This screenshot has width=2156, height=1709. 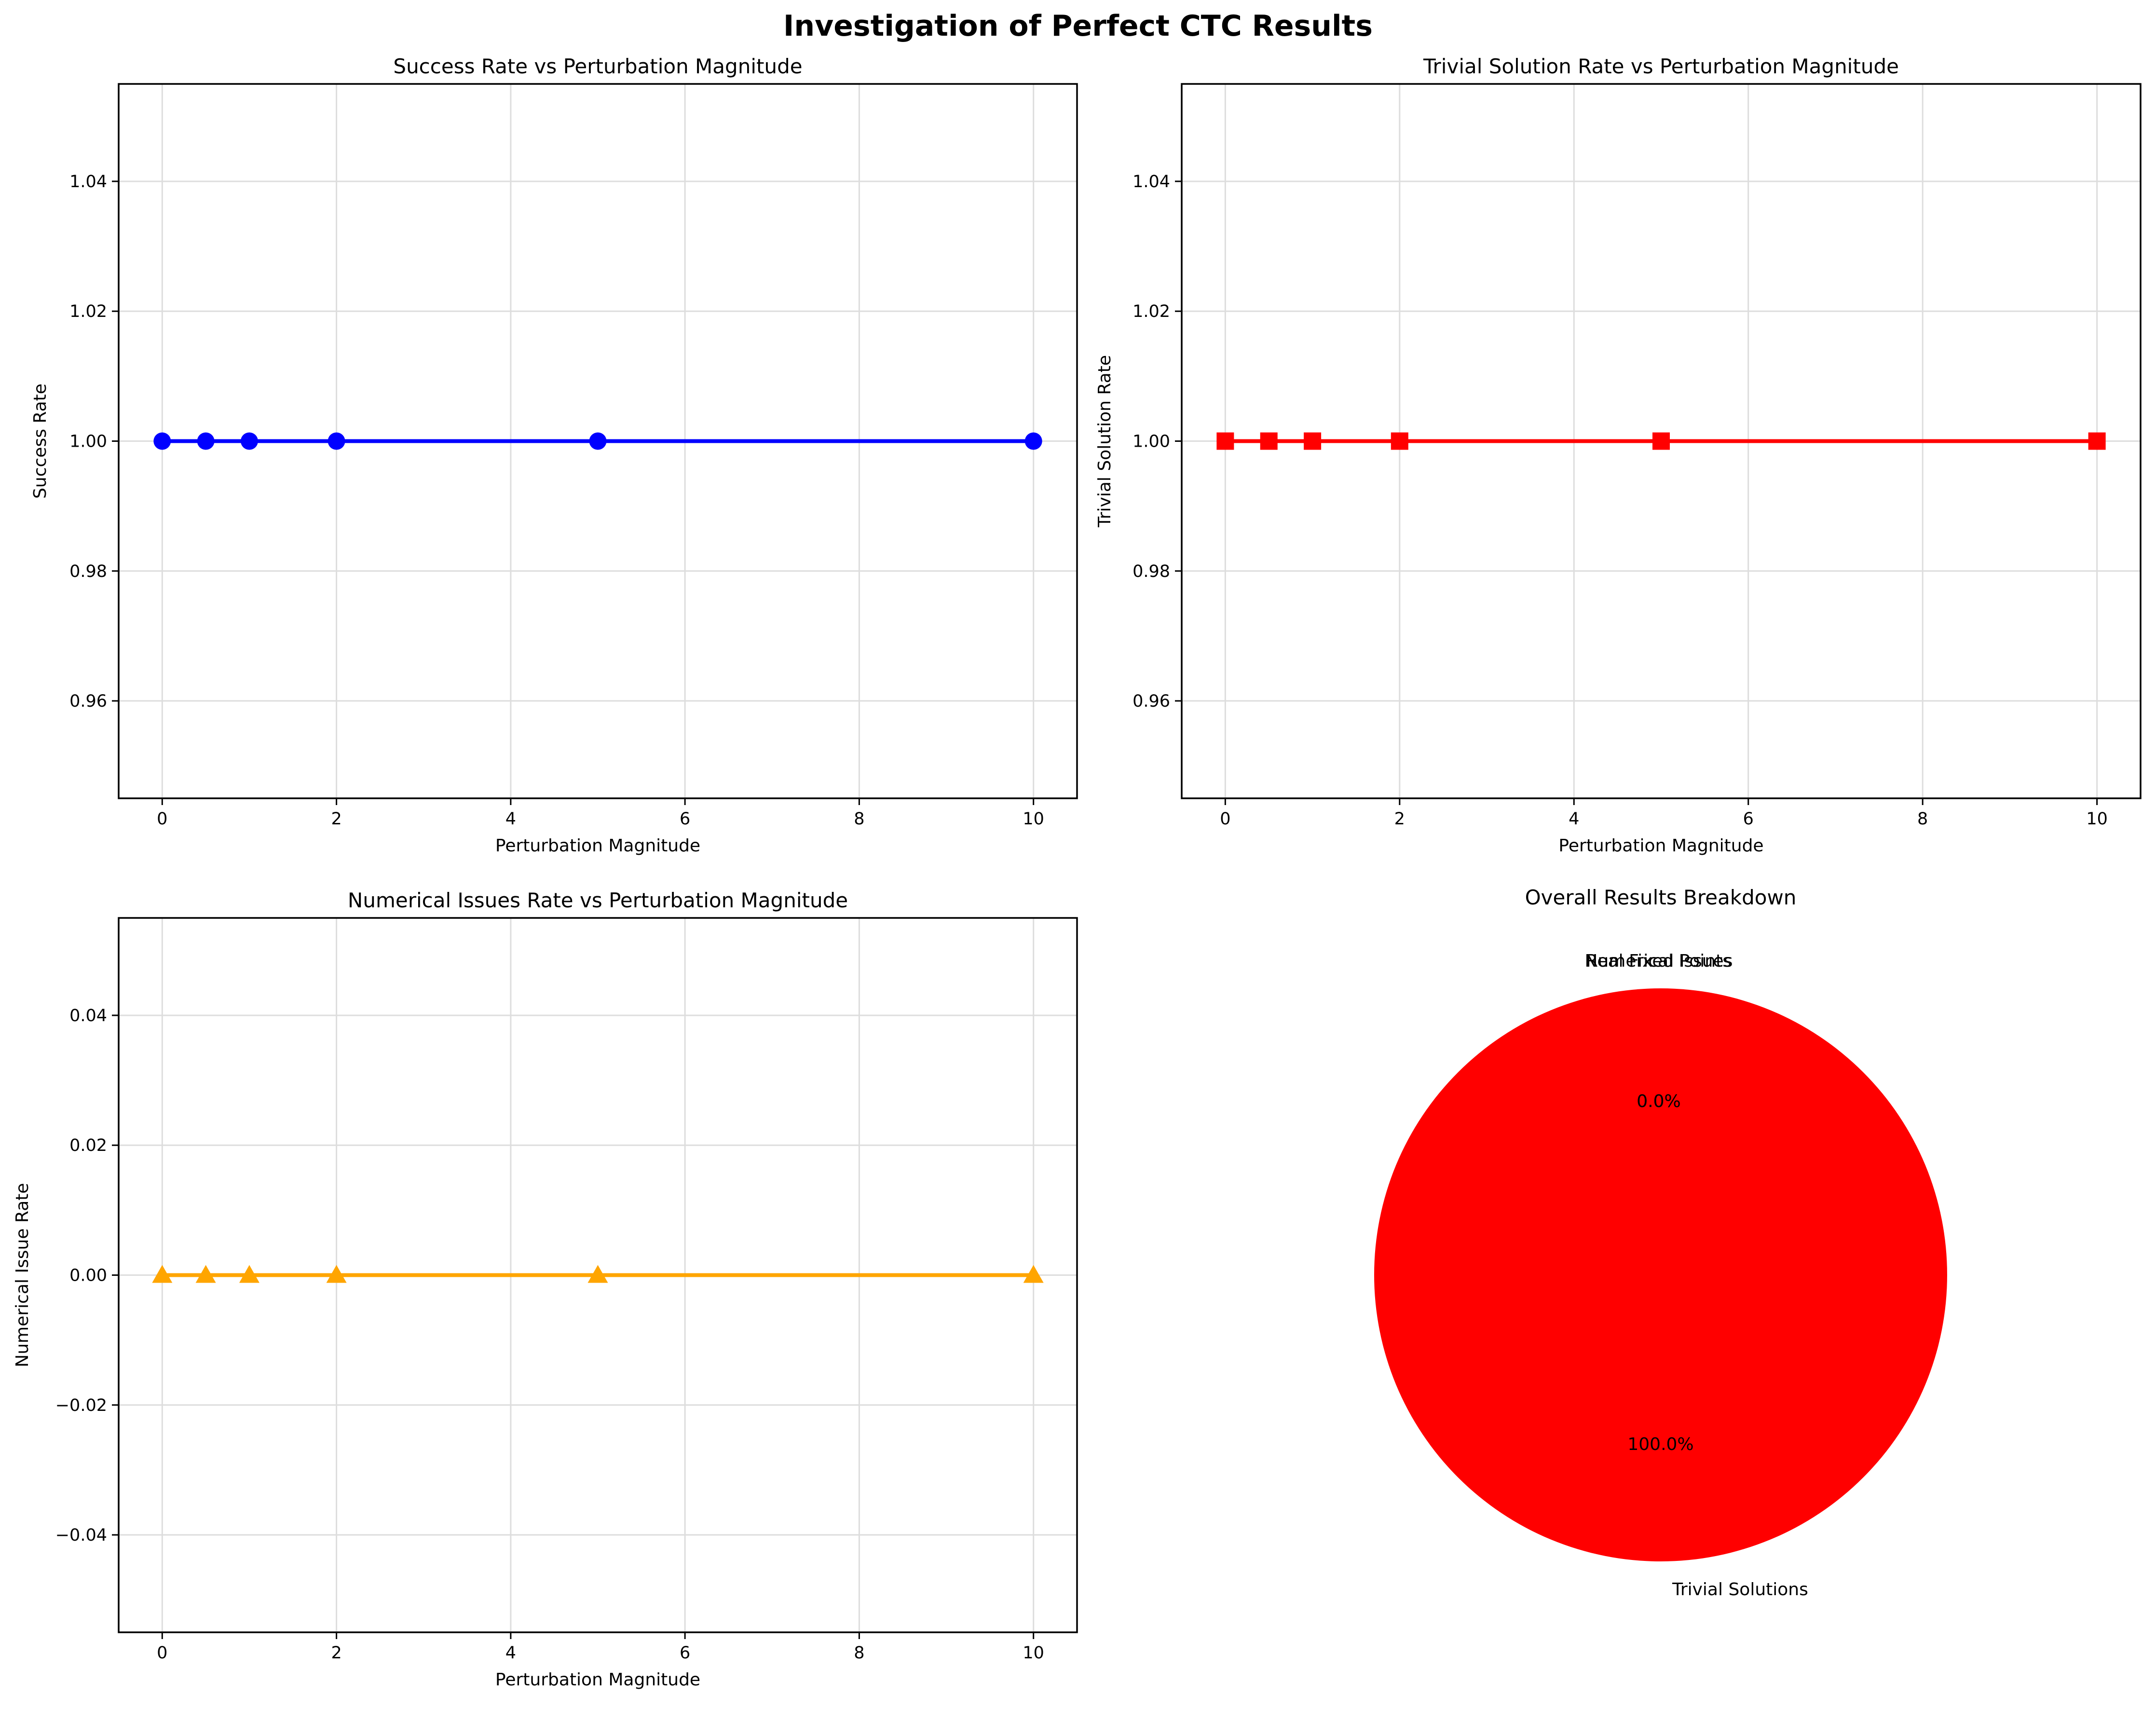 What do you see at coordinates (597, 66) in the screenshot?
I see `chart-title: Success Rate vs Perturbation Magnitude` at bounding box center [597, 66].